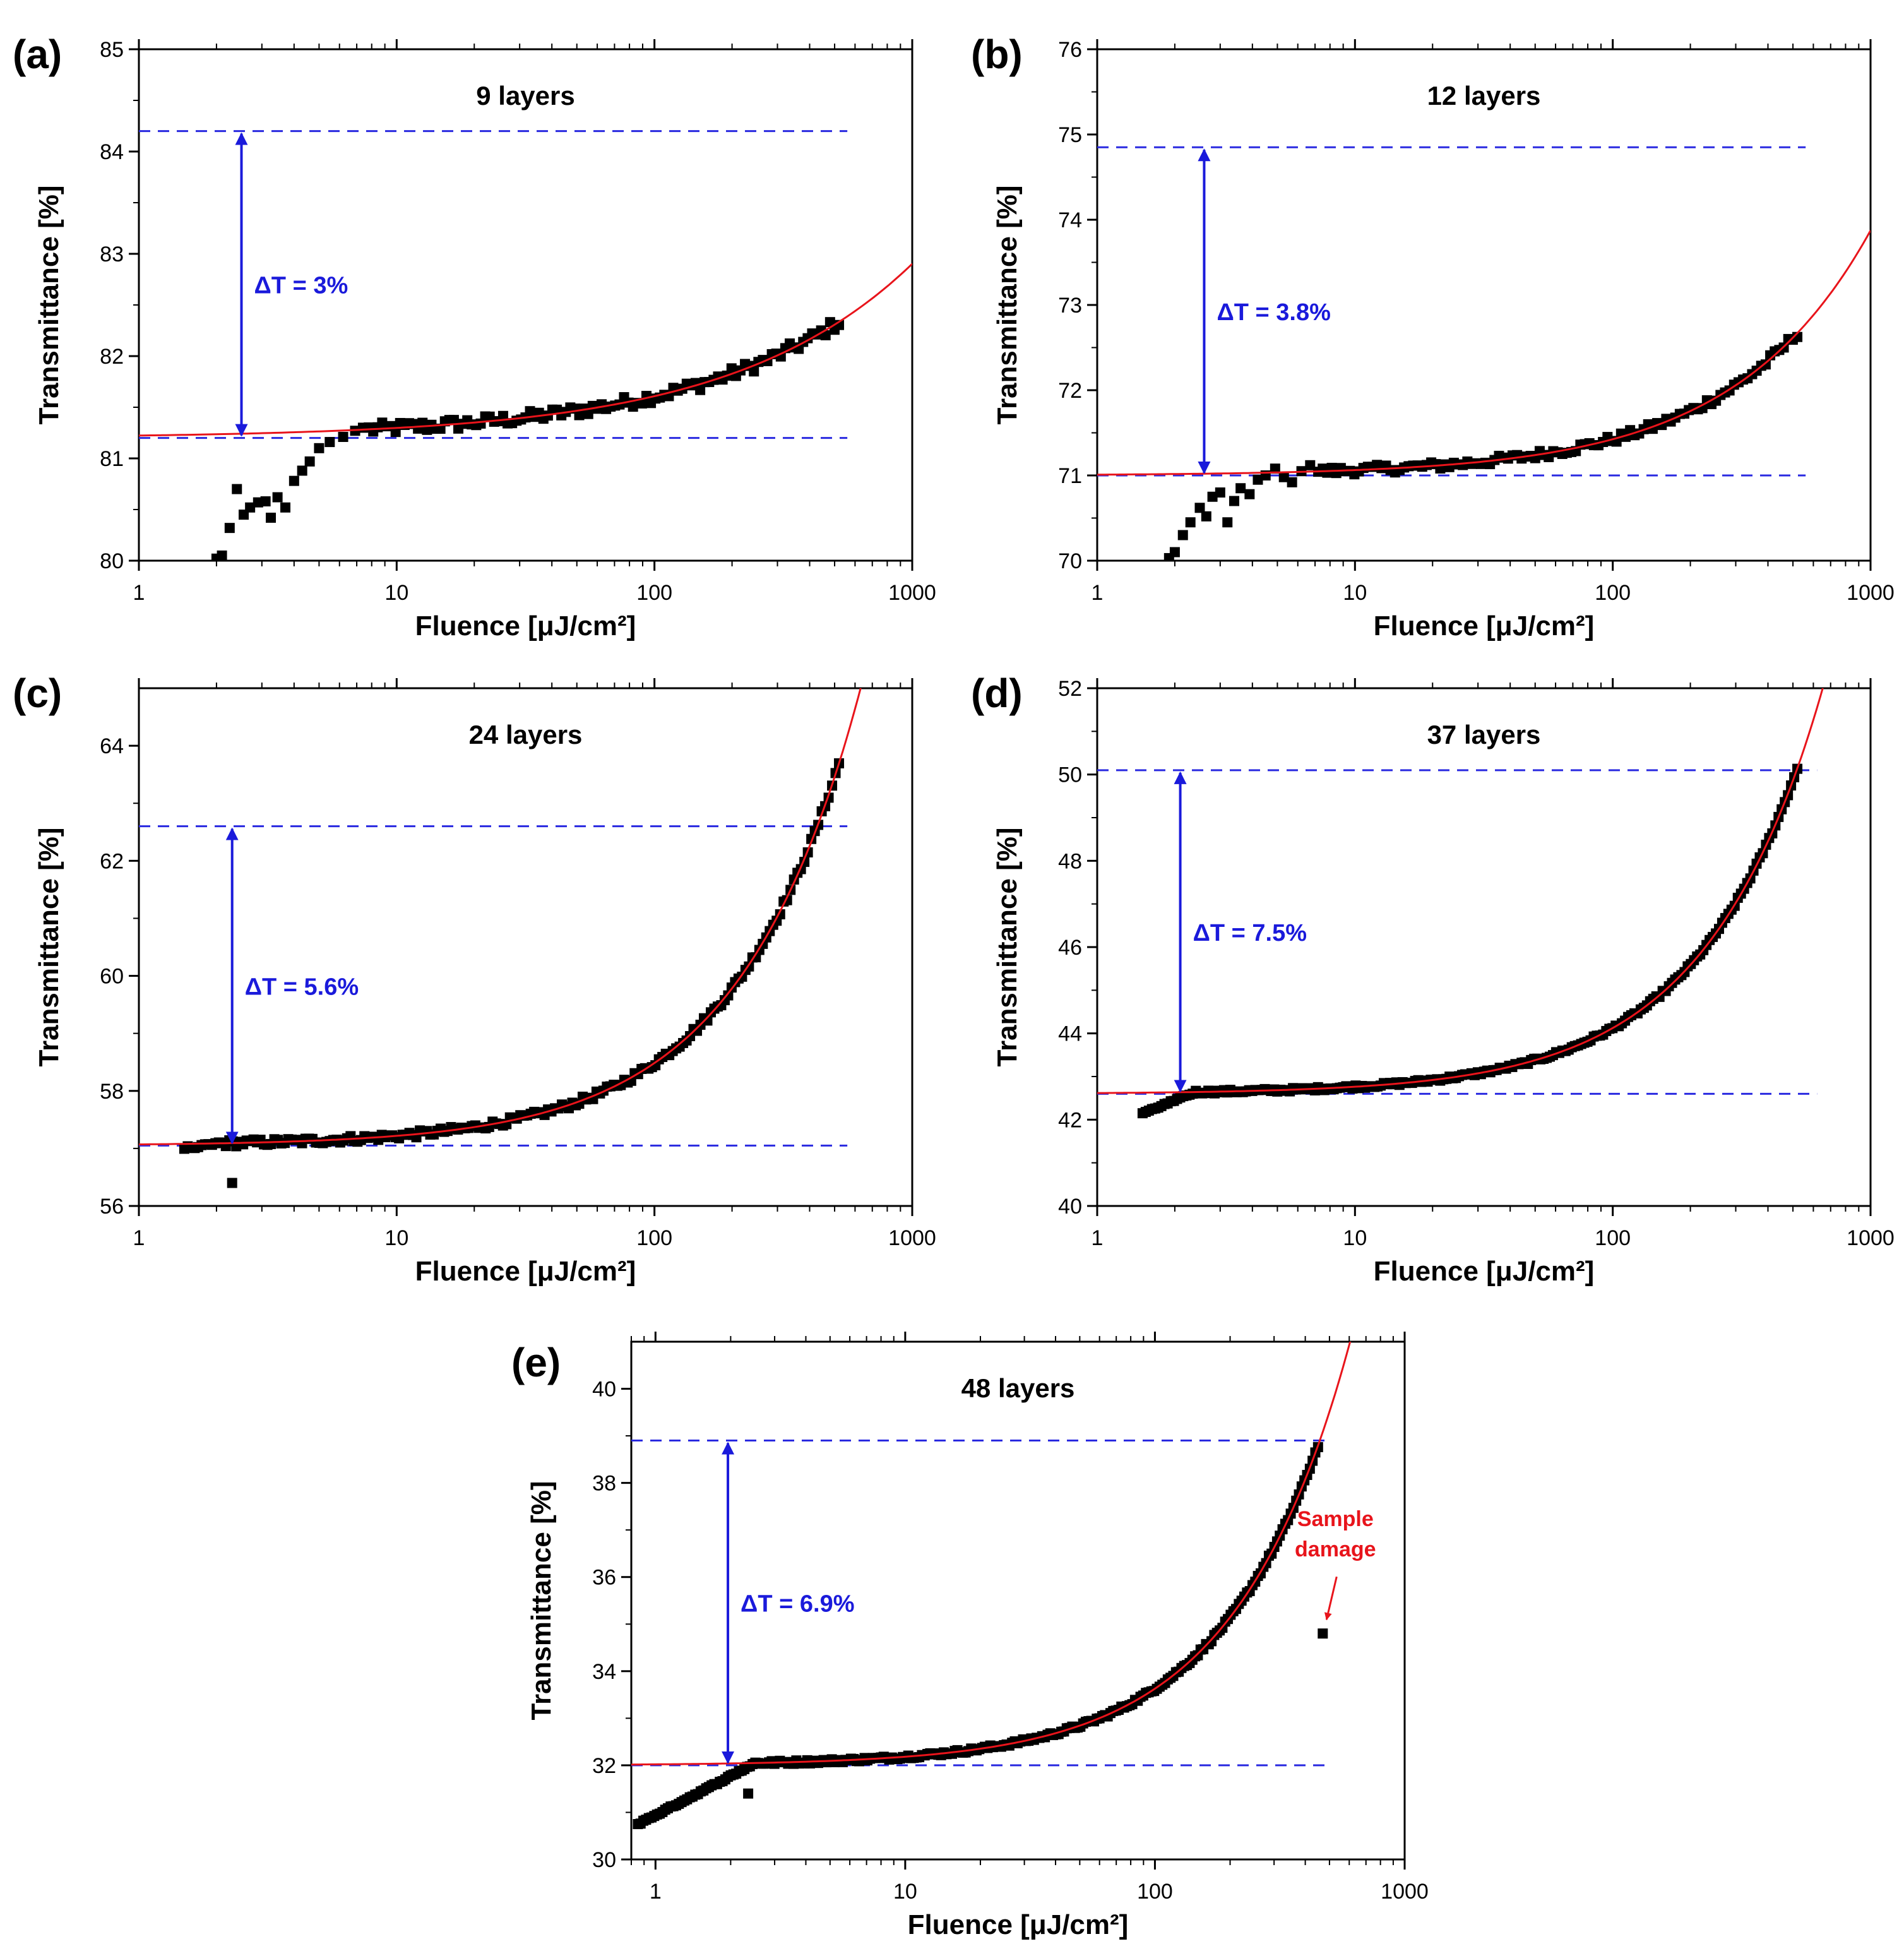 The image size is (1904, 1951). I want to click on delta-label: ΔT = 3%, so click(301, 286).